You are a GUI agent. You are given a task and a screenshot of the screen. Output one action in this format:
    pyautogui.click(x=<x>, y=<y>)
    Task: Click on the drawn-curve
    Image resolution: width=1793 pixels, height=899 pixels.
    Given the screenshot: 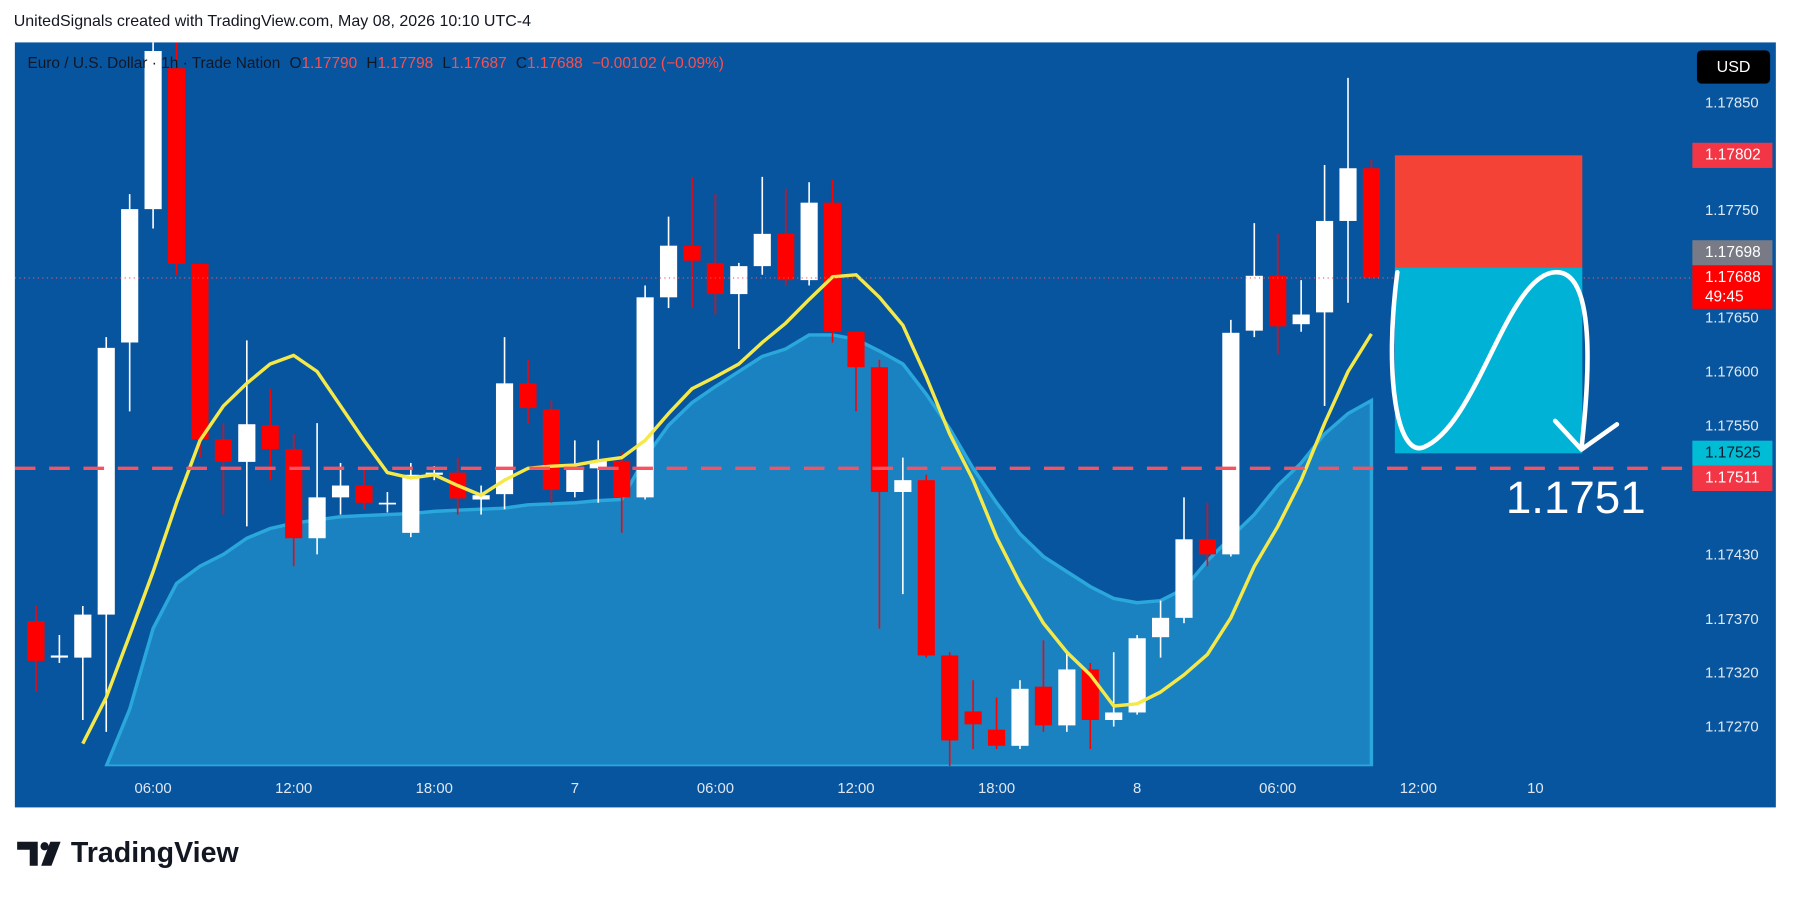 What is the action you would take?
    pyautogui.click(x=1489, y=360)
    